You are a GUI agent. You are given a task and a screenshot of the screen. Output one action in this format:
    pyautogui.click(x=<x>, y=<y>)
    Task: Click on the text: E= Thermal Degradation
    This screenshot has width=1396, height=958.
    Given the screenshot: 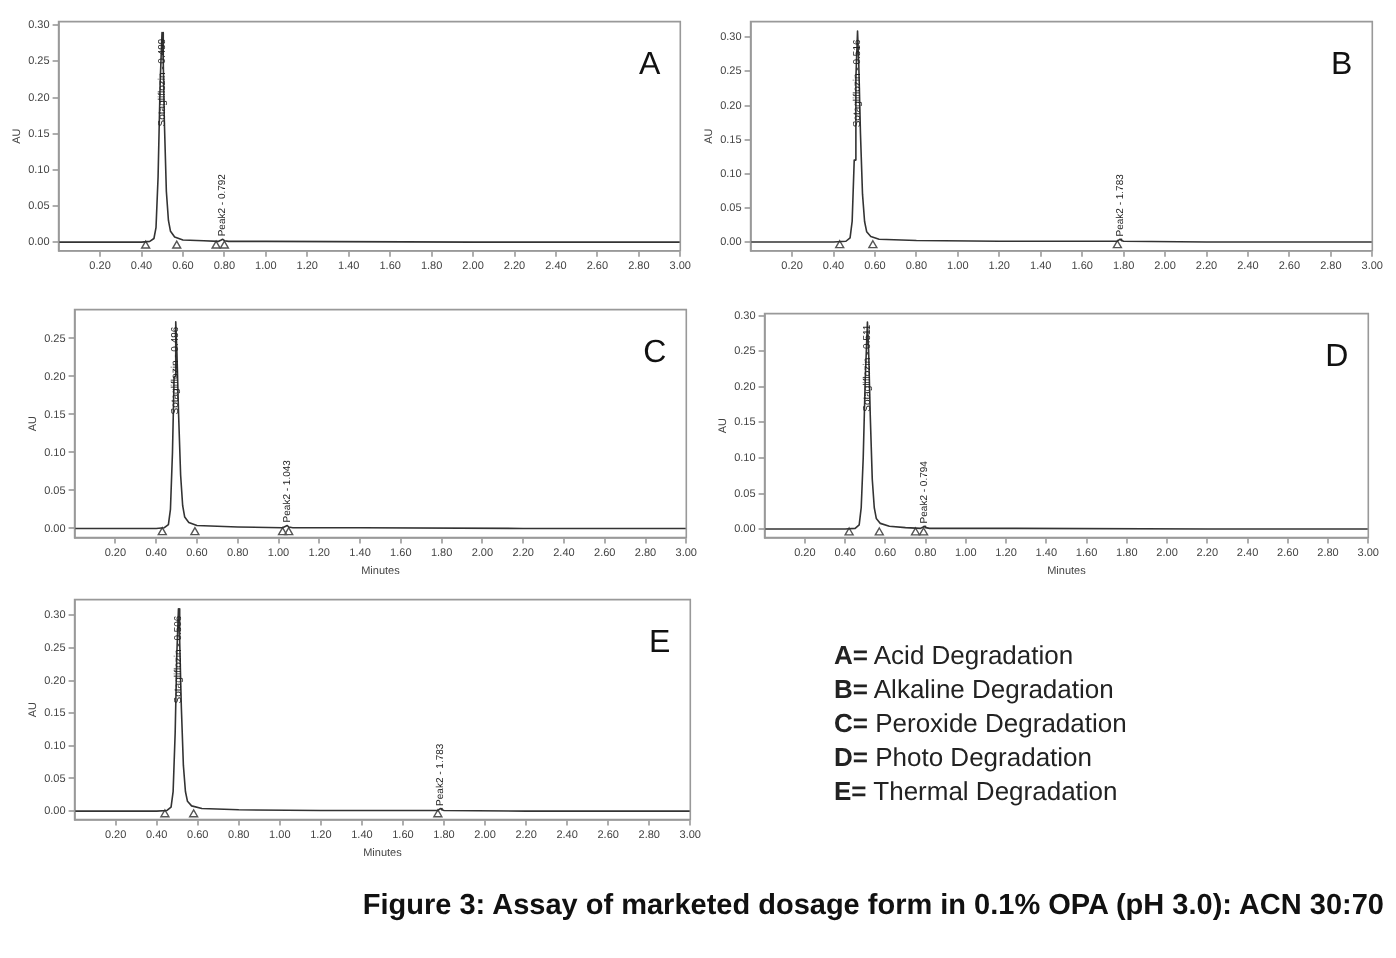 What is the action you would take?
    pyautogui.click(x=976, y=791)
    